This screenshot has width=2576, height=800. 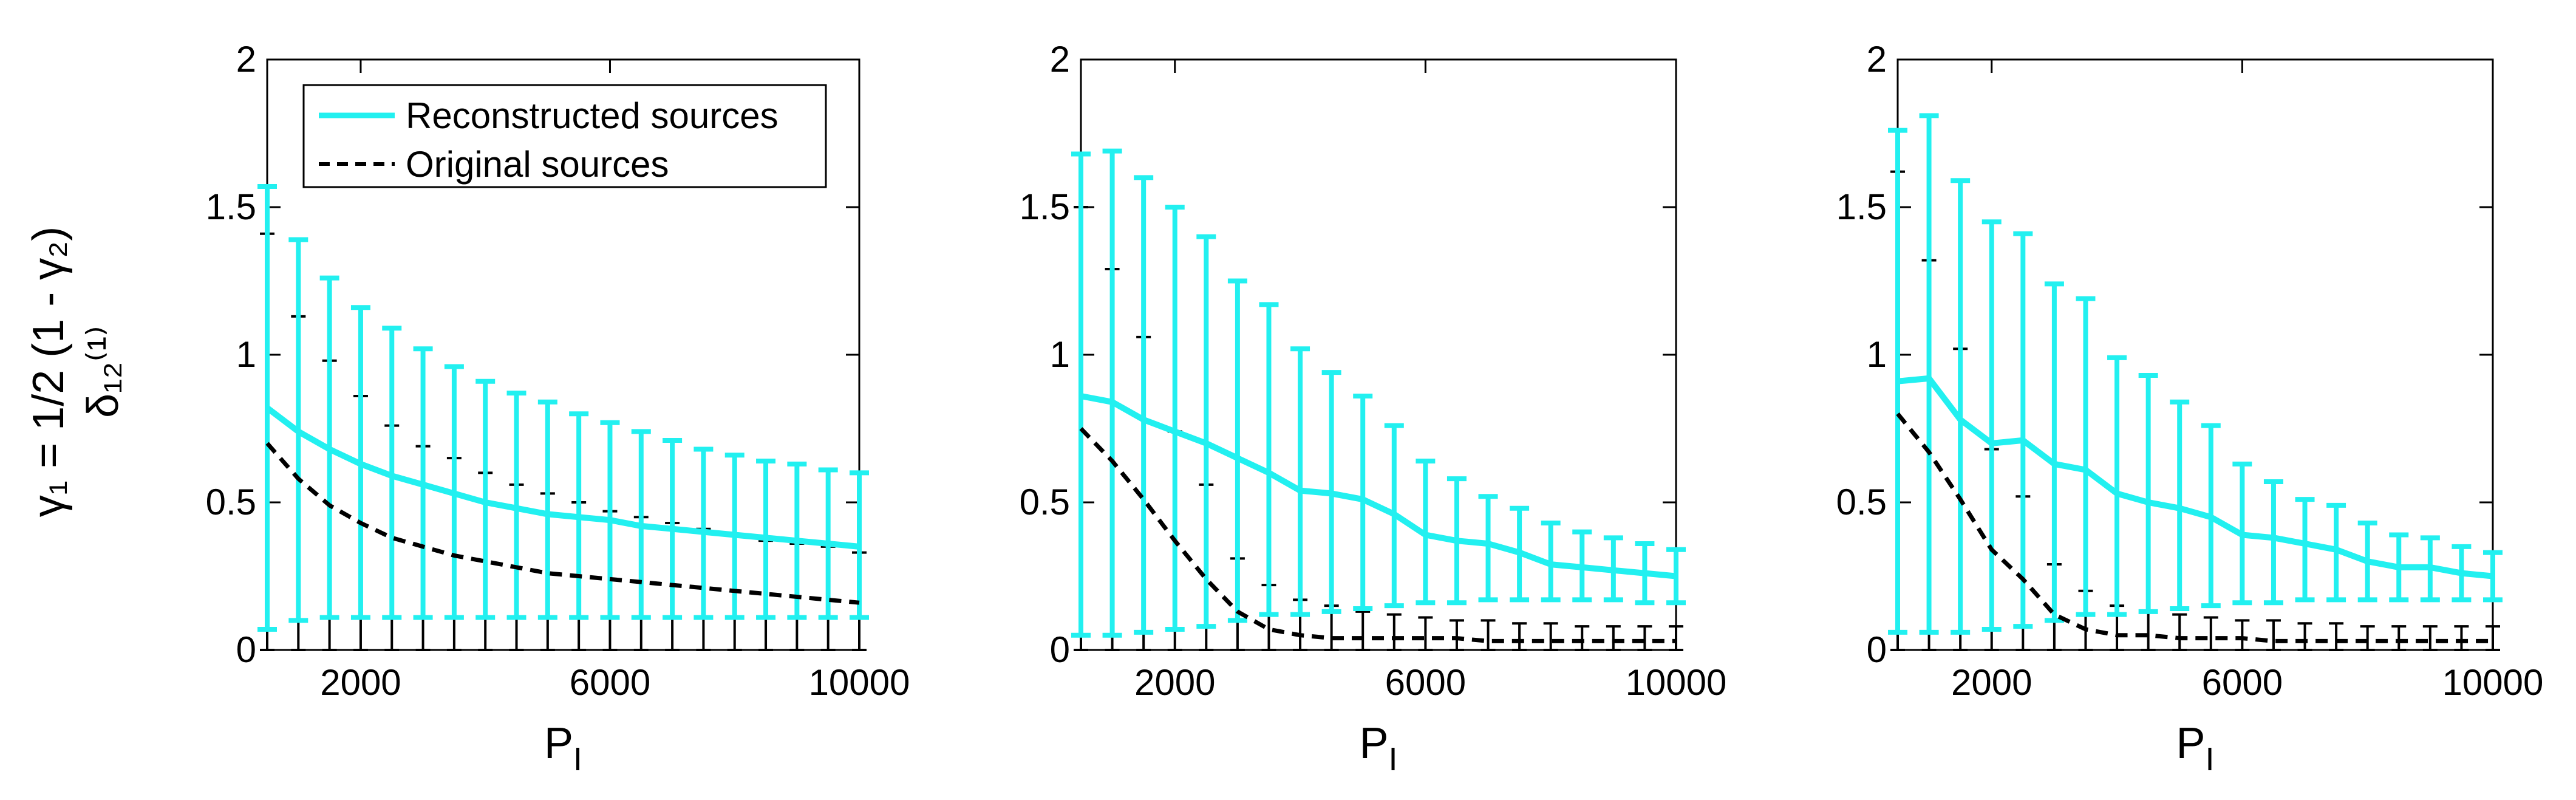 What do you see at coordinates (49, 372) in the screenshot?
I see `y-axis-label-line1: γ₁ = 1/2 (1 - γ₂)` at bounding box center [49, 372].